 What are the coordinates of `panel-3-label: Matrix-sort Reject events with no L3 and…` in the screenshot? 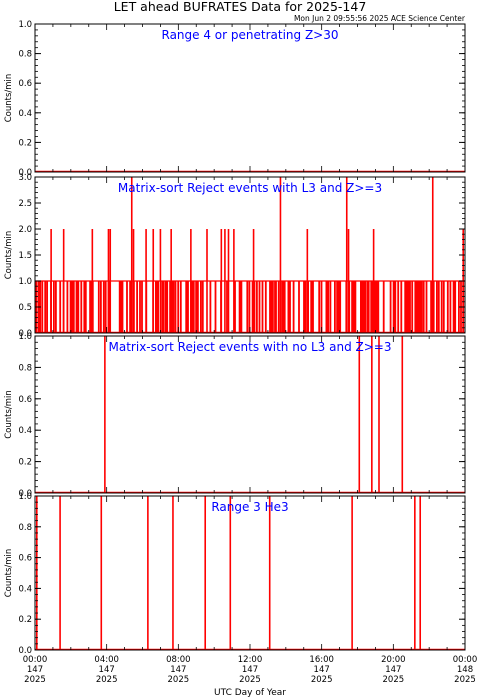 It's located at (250, 347).